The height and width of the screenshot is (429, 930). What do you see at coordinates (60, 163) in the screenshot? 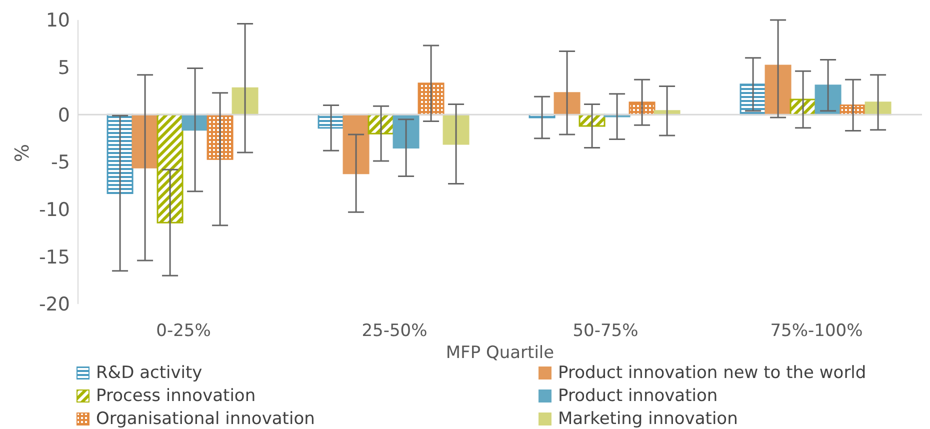
I see `y-tick-label: -5` at bounding box center [60, 163].